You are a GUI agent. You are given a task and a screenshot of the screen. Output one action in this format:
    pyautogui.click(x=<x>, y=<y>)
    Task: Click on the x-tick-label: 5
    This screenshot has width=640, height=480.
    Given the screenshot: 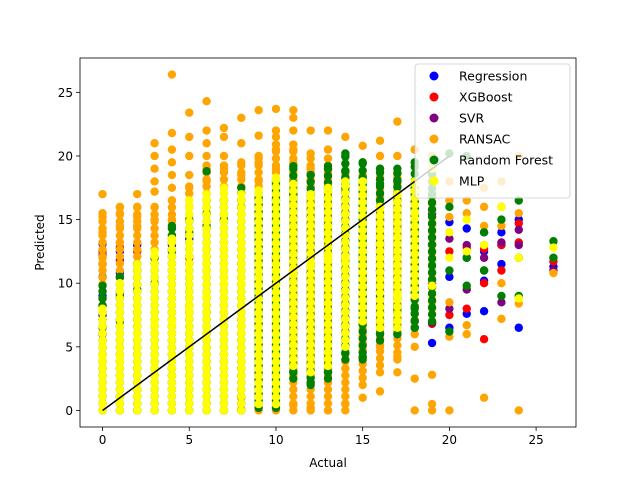 What is the action you would take?
    pyautogui.click(x=189, y=440)
    